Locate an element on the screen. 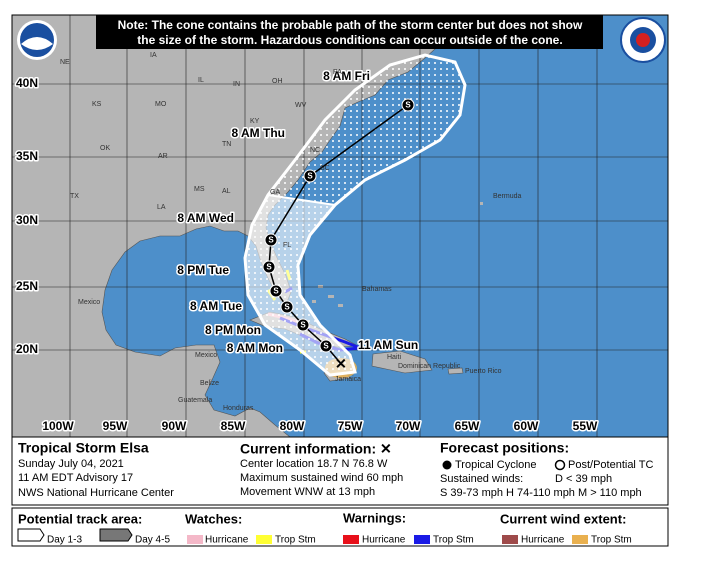 The image size is (703, 579). lat-label: 20N is located at coordinates (27, 349).